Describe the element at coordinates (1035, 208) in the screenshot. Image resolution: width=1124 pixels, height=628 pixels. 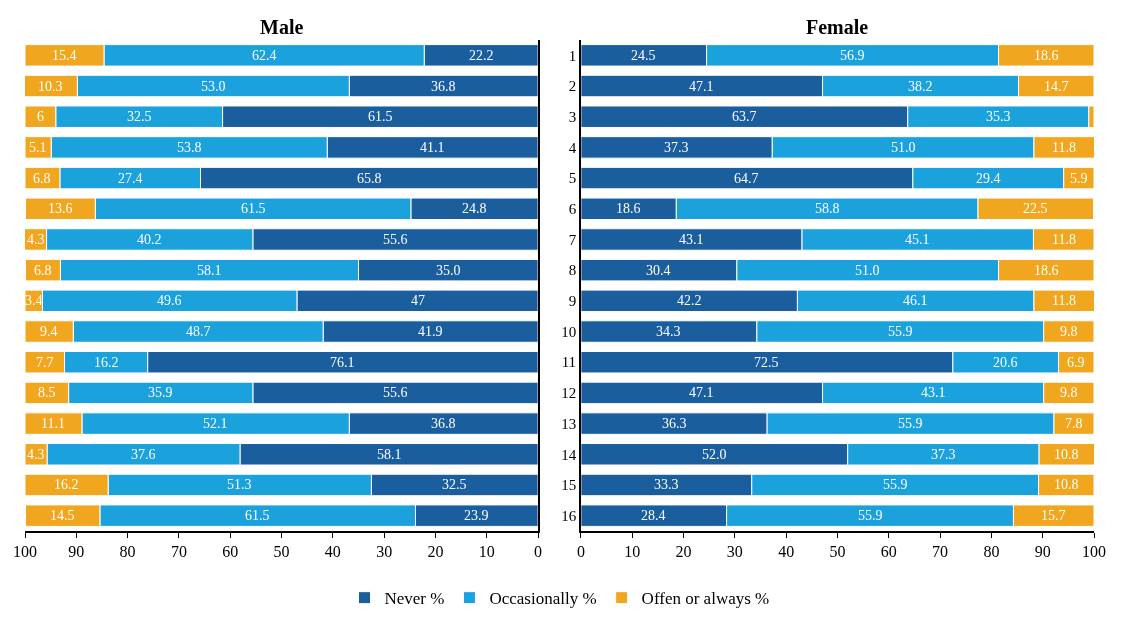
I see `data-label: 22.5` at that location.